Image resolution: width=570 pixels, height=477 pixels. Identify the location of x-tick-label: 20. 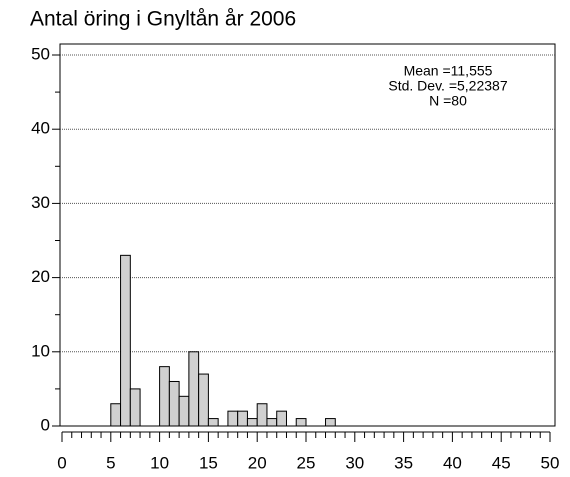
(257, 462).